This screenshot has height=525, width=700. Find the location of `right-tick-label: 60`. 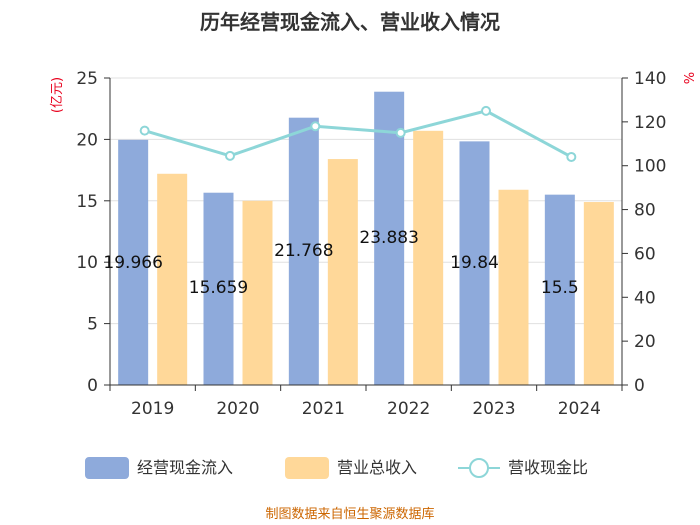

right-tick-label: 60 is located at coordinates (645, 254).